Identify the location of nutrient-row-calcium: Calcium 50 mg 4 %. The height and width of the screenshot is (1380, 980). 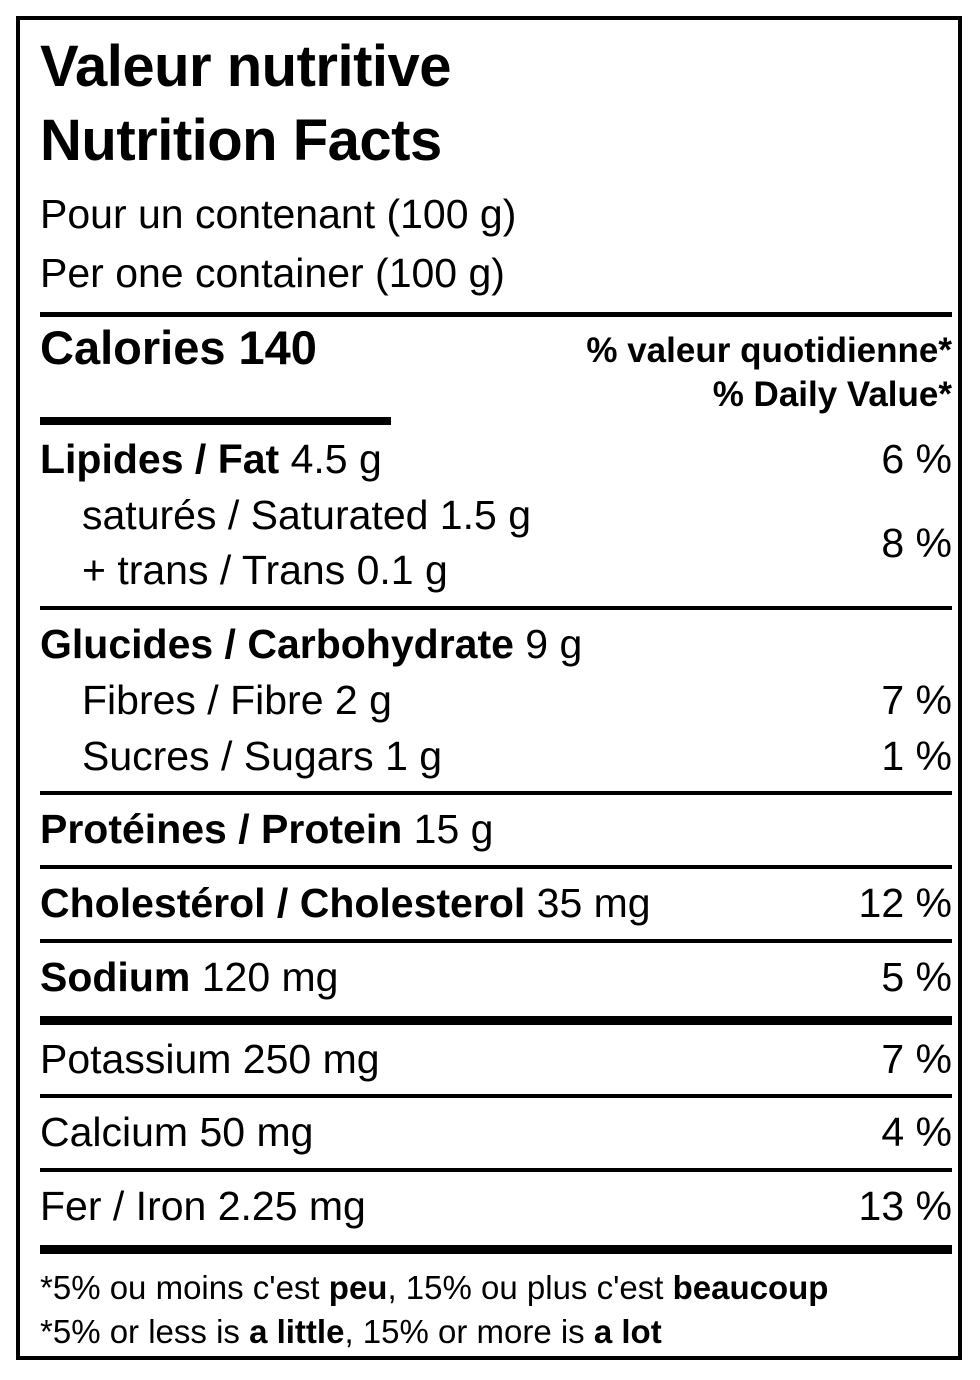
(496, 1133).